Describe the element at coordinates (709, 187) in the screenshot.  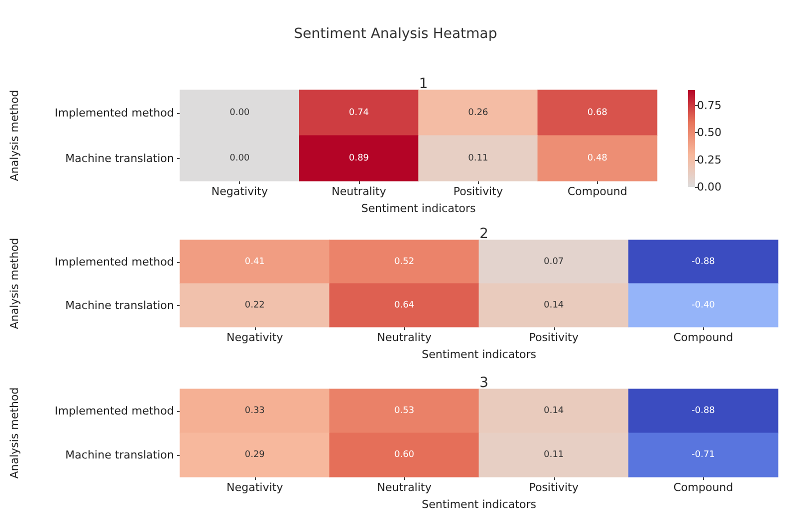
I see `color-bar-label: 0.00` at that location.